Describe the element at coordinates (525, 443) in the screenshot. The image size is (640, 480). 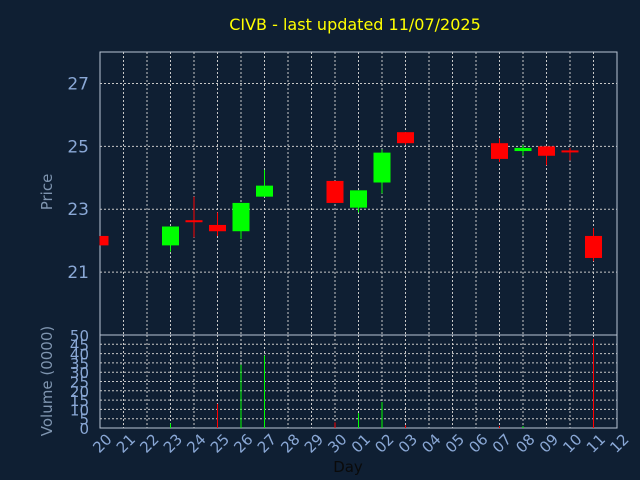
I see `x-tick-label: 08` at that location.